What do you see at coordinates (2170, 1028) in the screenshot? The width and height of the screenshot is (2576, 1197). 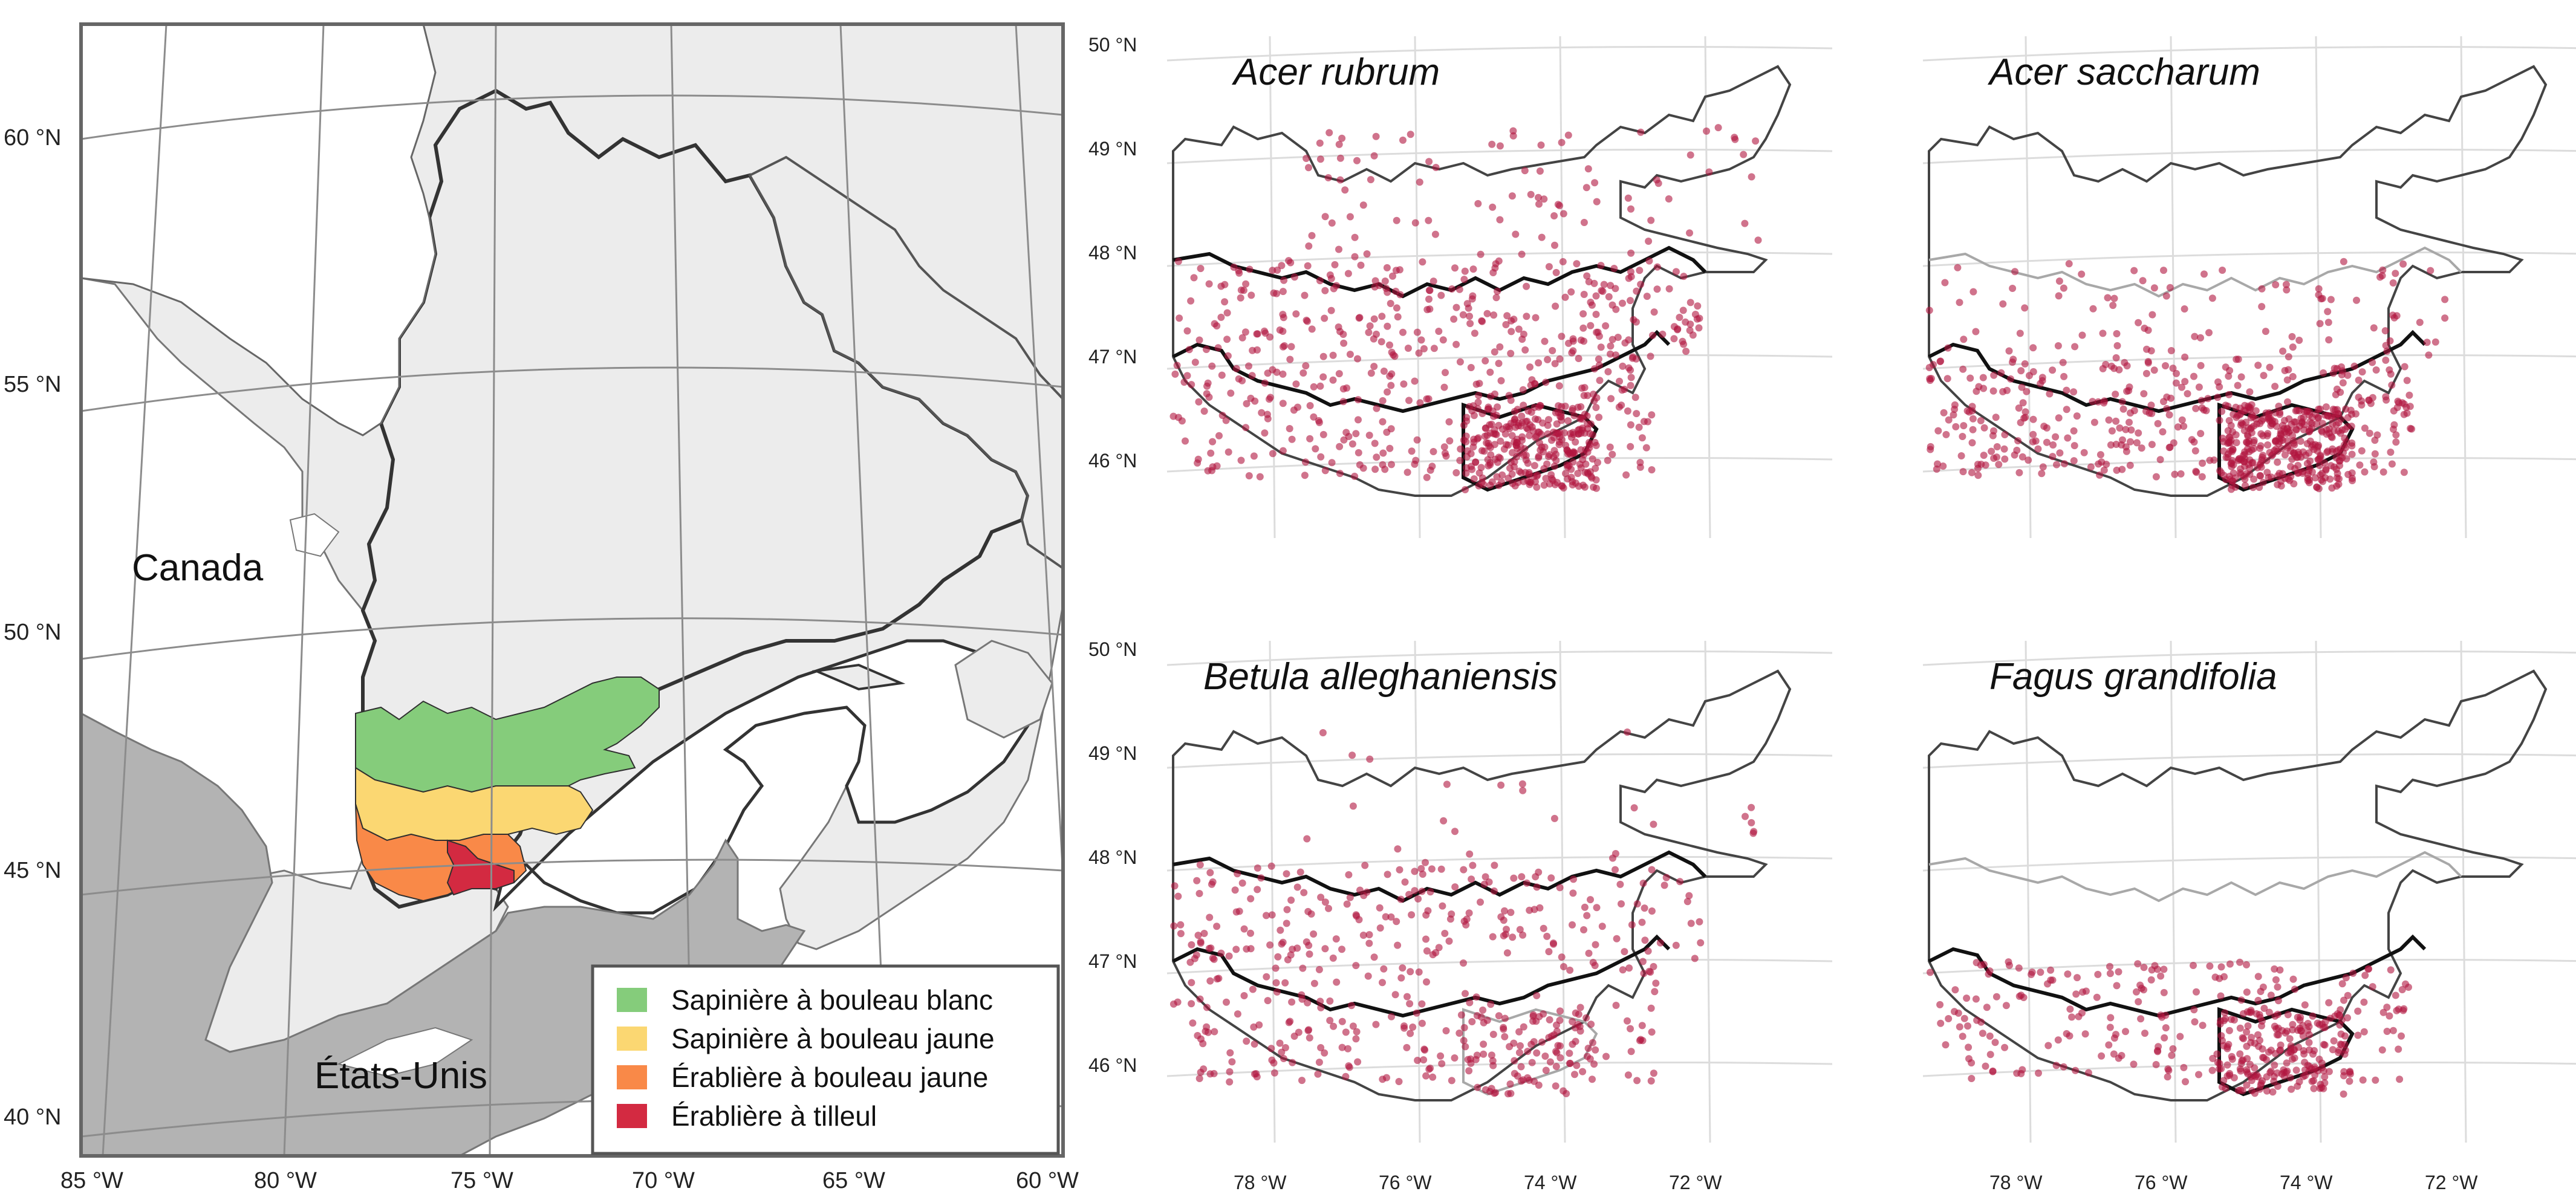 I see `occurrence-points` at bounding box center [2170, 1028].